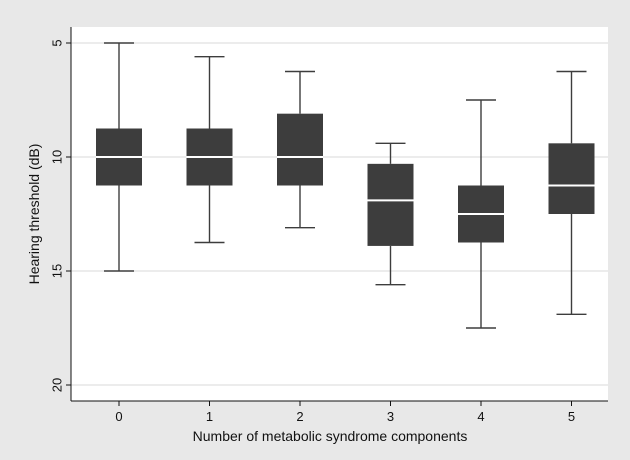 This screenshot has height=460, width=630. Describe the element at coordinates (60, 215) in the screenshot. I see `y-ticks: 5 10 15 20` at that location.